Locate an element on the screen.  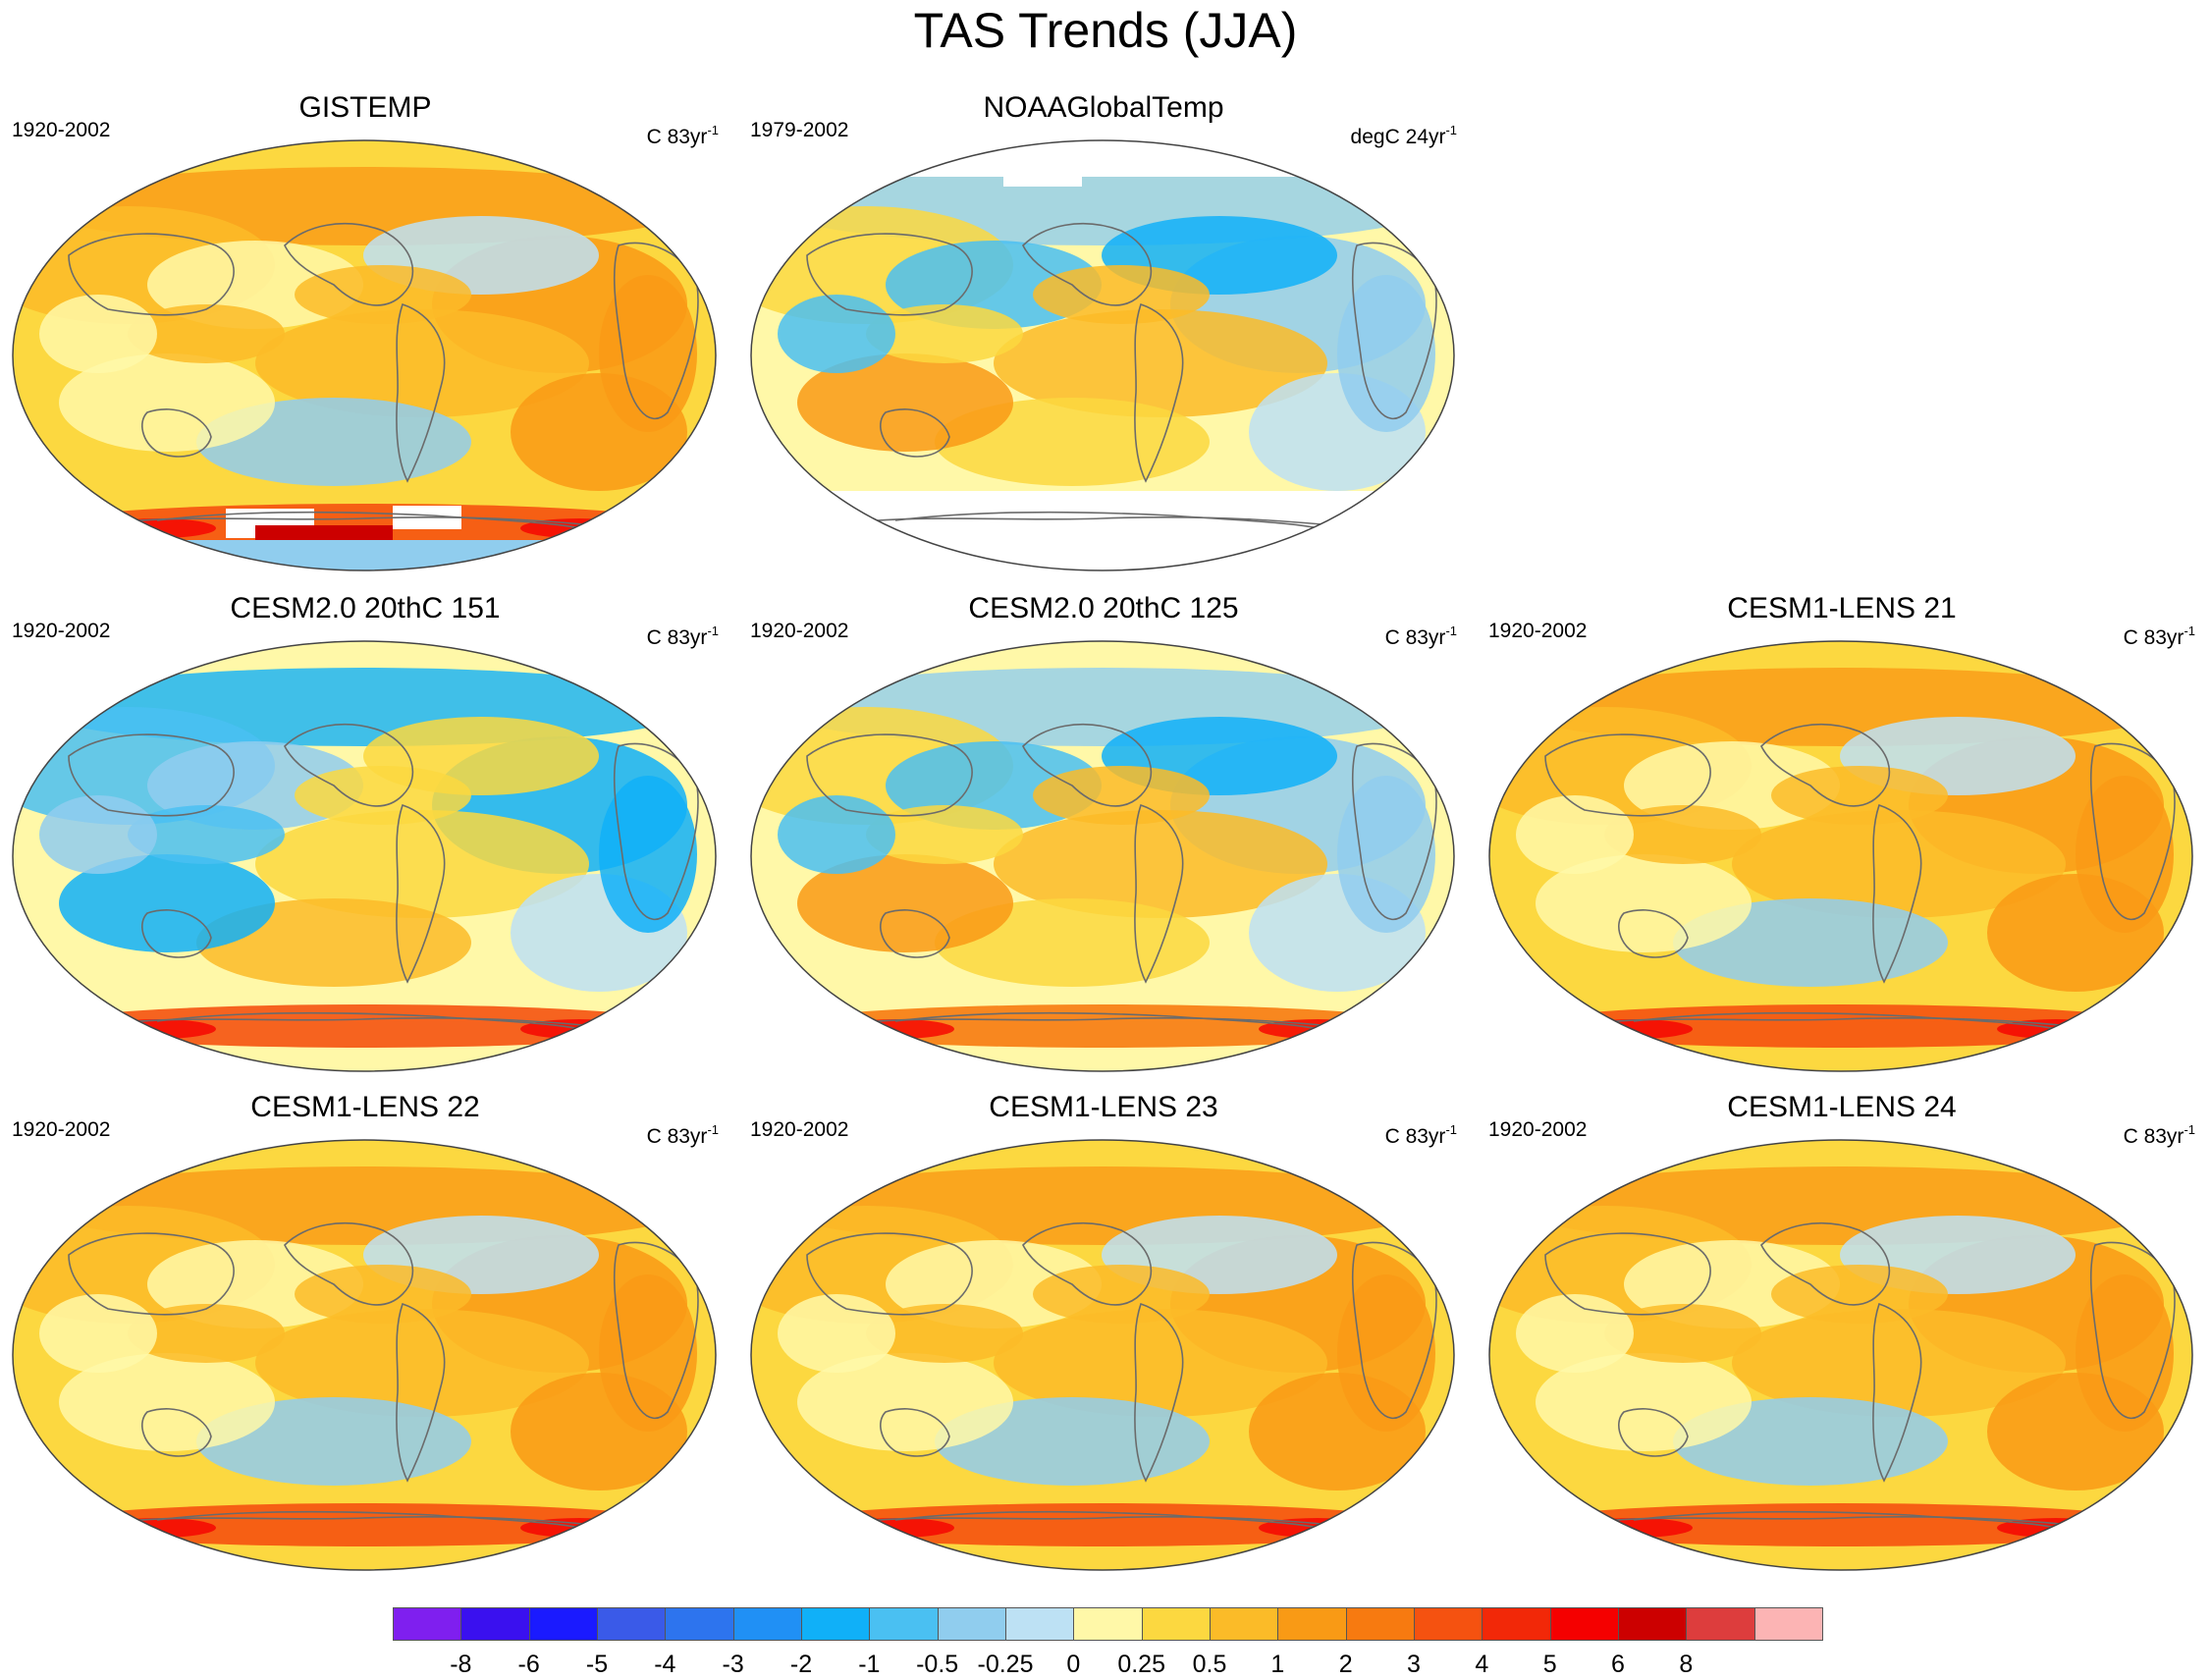
panel-period: 1979-2002 is located at coordinates (799, 130).